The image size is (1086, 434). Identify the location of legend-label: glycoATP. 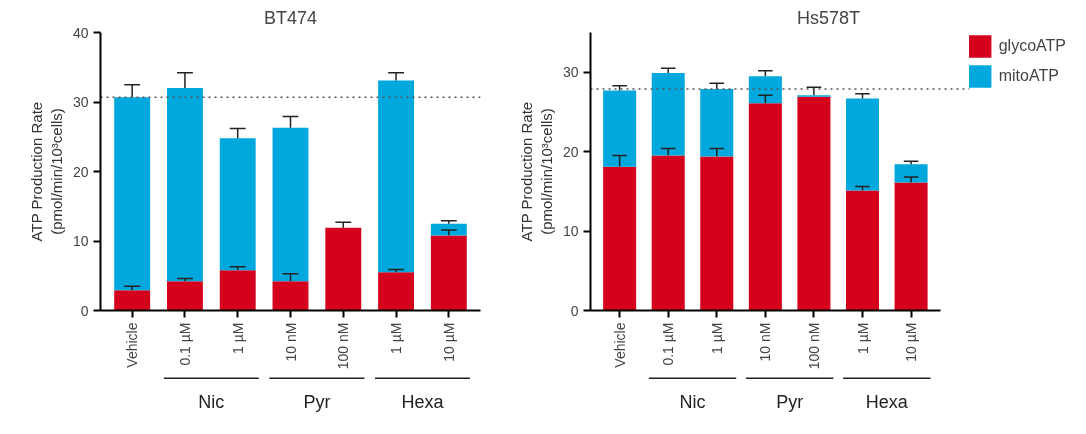
(1032, 46).